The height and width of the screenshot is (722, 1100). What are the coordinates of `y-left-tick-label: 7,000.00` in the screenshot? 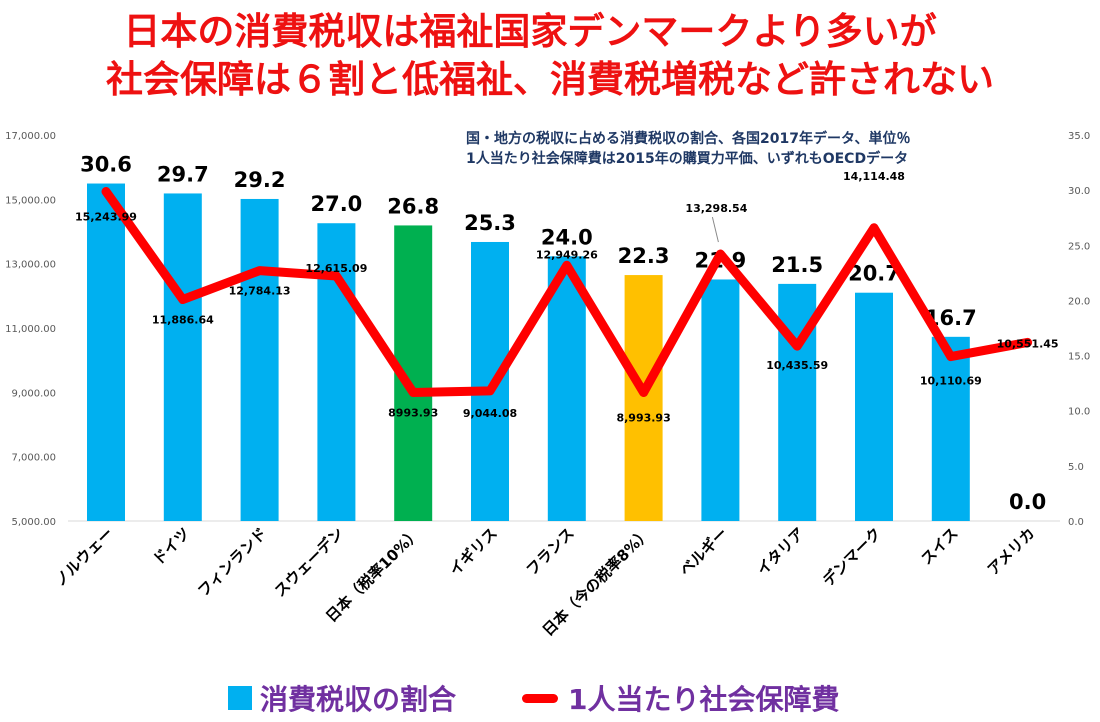 It's located at (33, 458).